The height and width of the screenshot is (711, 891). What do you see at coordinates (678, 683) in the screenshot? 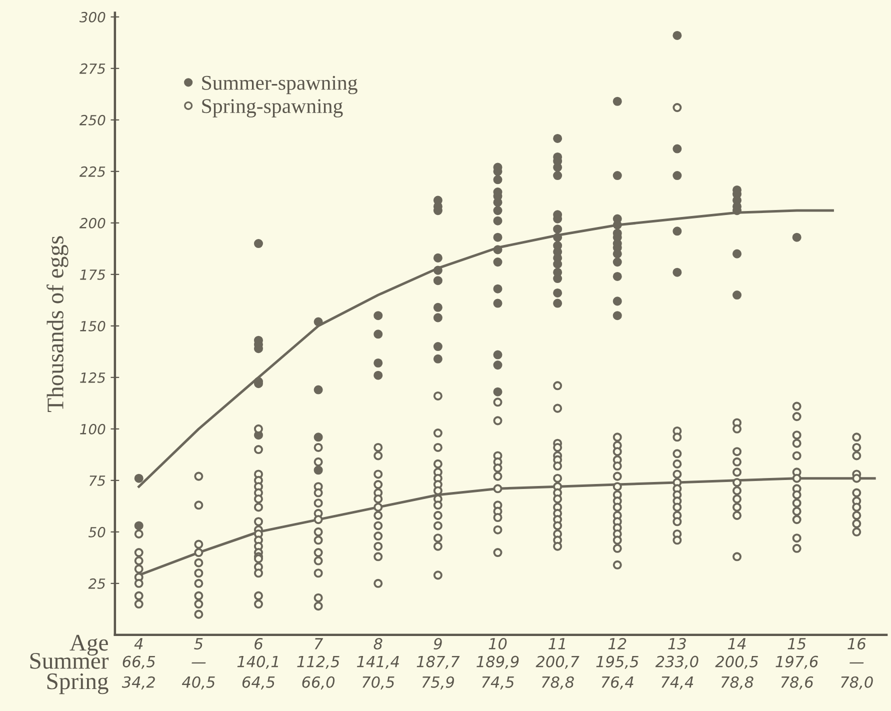
I see `text: 74,4` at bounding box center [678, 683].